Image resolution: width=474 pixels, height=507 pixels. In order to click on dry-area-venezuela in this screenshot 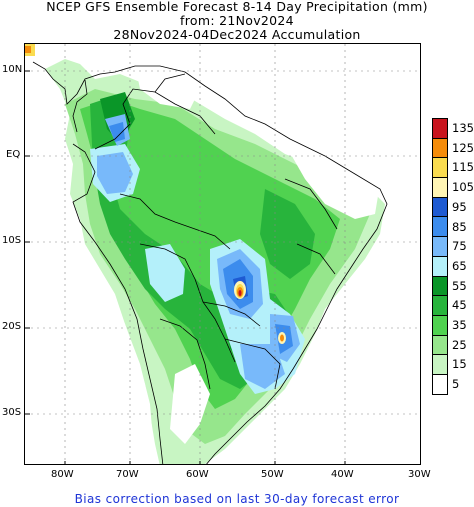, I will do `click(167, 86)`.